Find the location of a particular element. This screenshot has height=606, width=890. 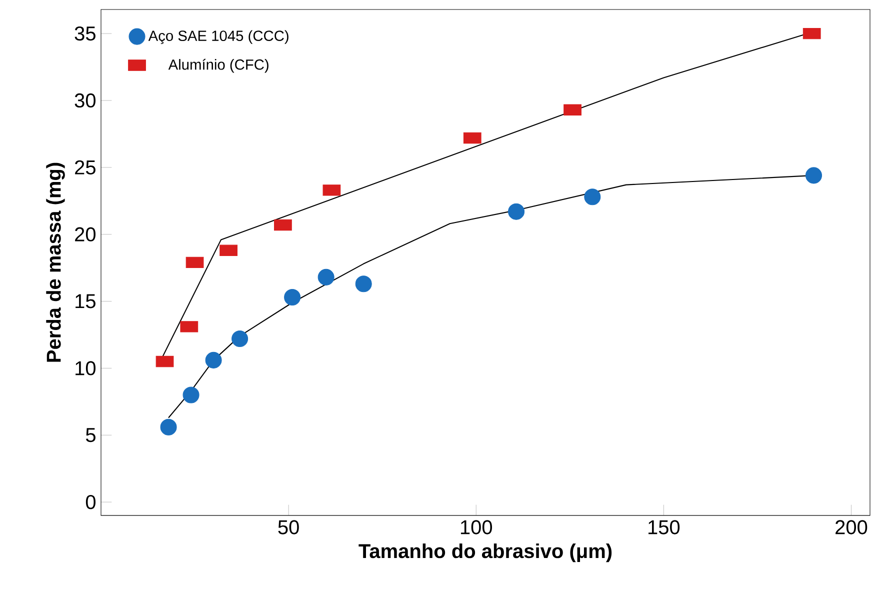

x-axis-title: Tamanho do abrasivo (μm) is located at coordinates (485, 552).